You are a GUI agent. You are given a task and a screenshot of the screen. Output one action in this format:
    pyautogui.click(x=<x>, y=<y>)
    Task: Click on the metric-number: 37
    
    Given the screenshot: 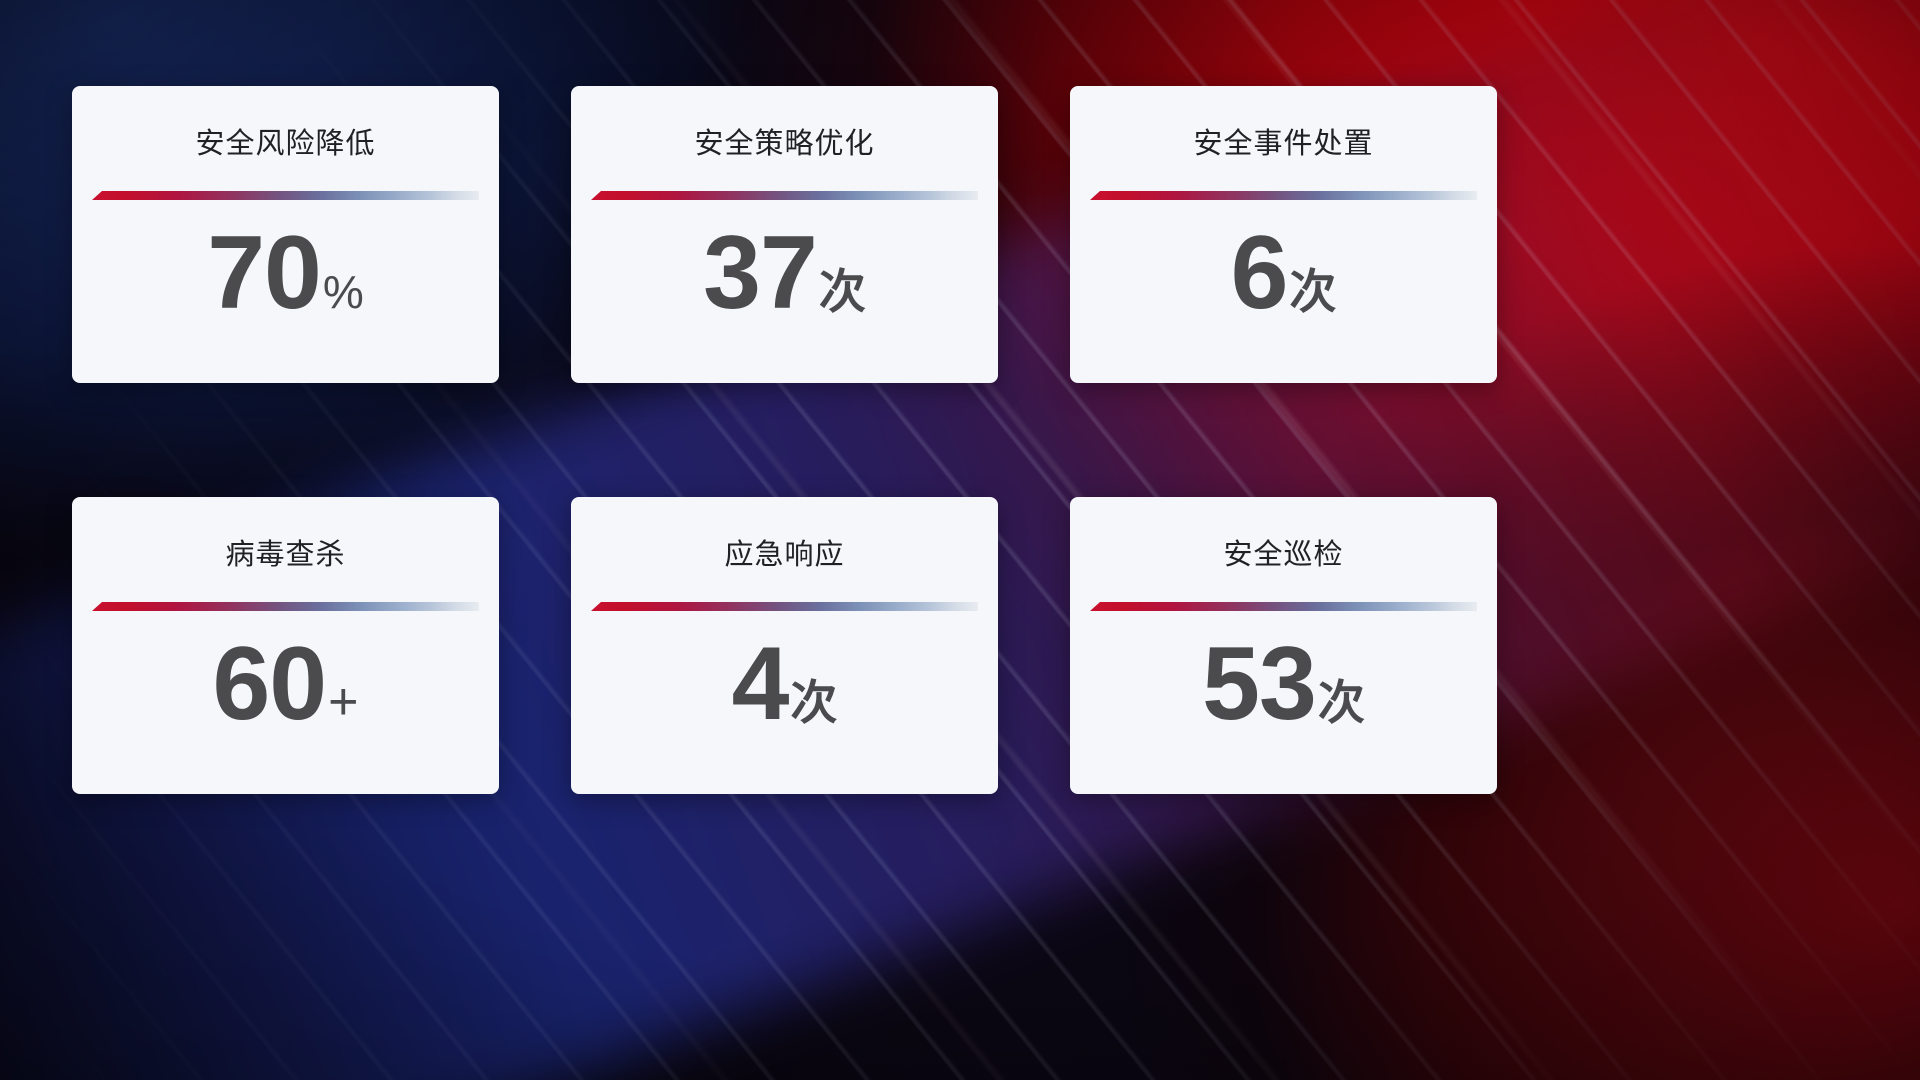 What is the action you would take?
    pyautogui.click(x=760, y=273)
    